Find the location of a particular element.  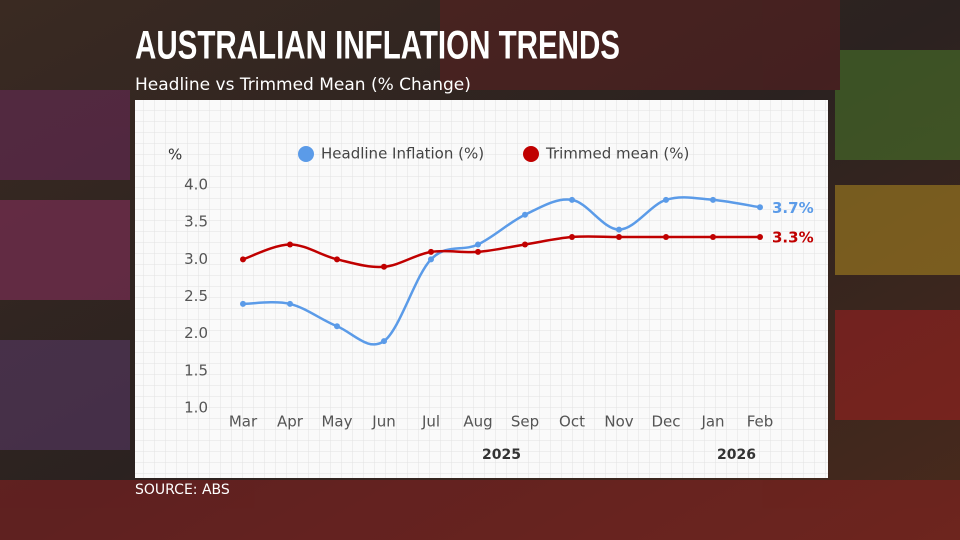

x-tick-label: Apr is located at coordinates (290, 422).